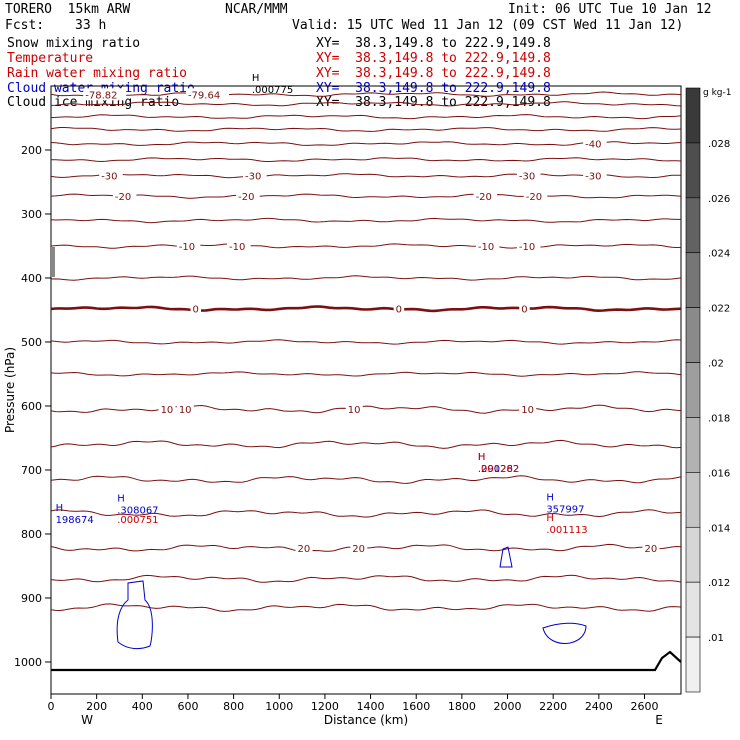  Describe the element at coordinates (719, 528) in the screenshot. I see `colorbar-tick-label: .014` at that location.